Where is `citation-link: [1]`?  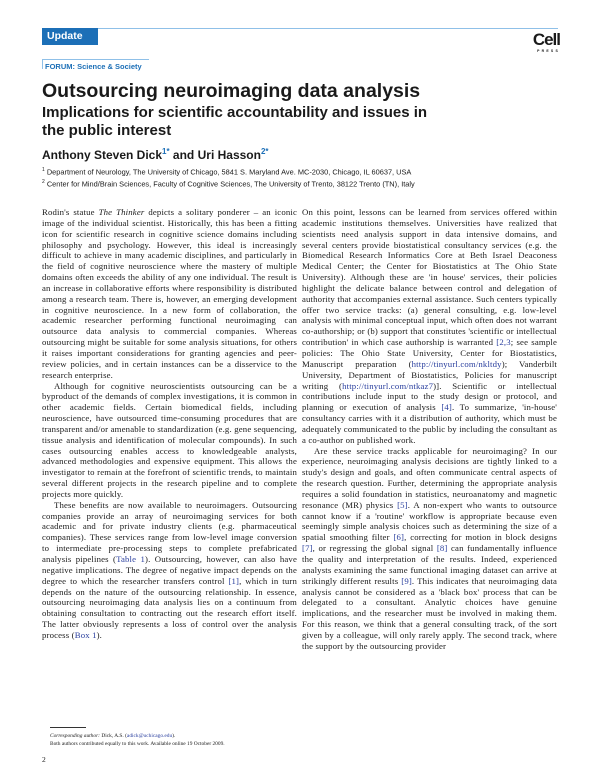
citation-link: [1] is located at coordinates (234, 580).